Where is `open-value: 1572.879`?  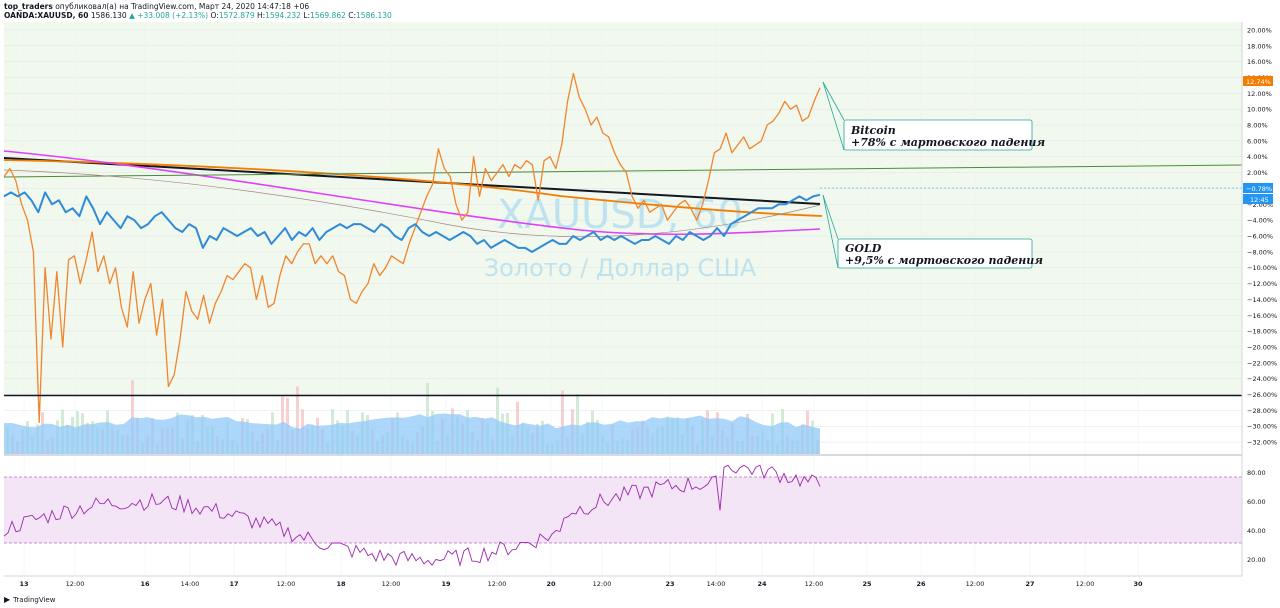 open-value: 1572.879 is located at coordinates (236, 15).